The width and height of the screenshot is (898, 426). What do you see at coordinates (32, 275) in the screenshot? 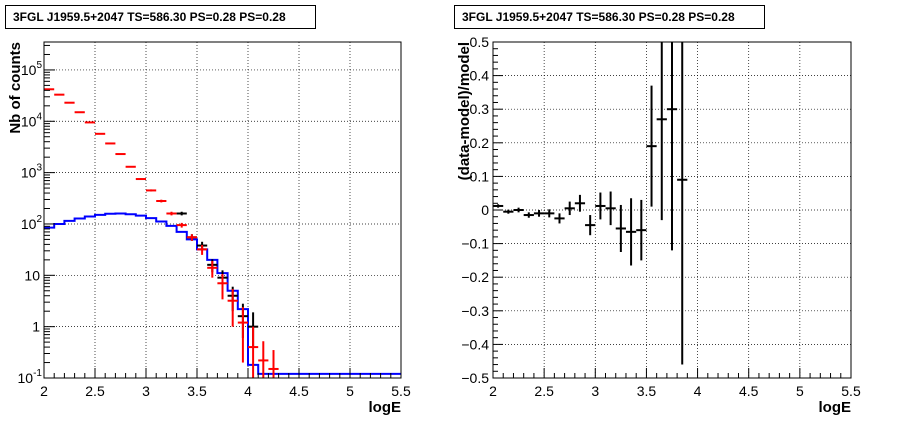
I see `y-tick-label: 10` at bounding box center [32, 275].